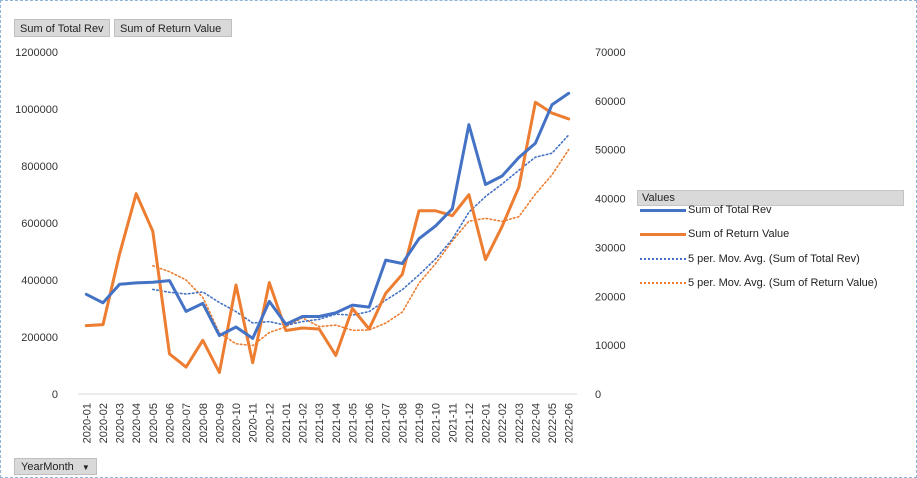 This screenshot has width=917, height=478. What do you see at coordinates (137, 423) in the screenshot?
I see `x-tick-label: 2020-04` at bounding box center [137, 423].